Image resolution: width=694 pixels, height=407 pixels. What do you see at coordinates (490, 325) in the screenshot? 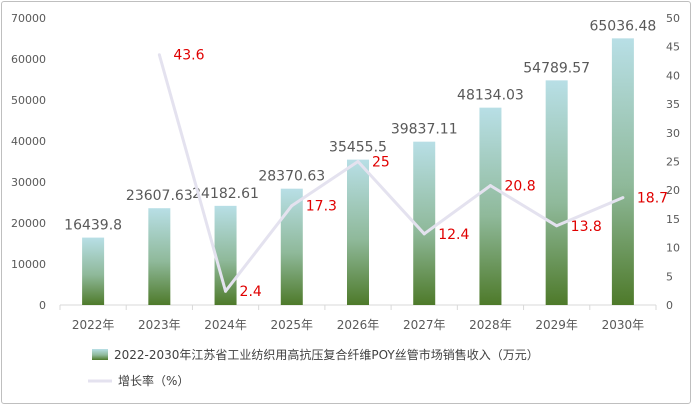
I see `x-axis-tick-label: 2028年` at bounding box center [490, 325].